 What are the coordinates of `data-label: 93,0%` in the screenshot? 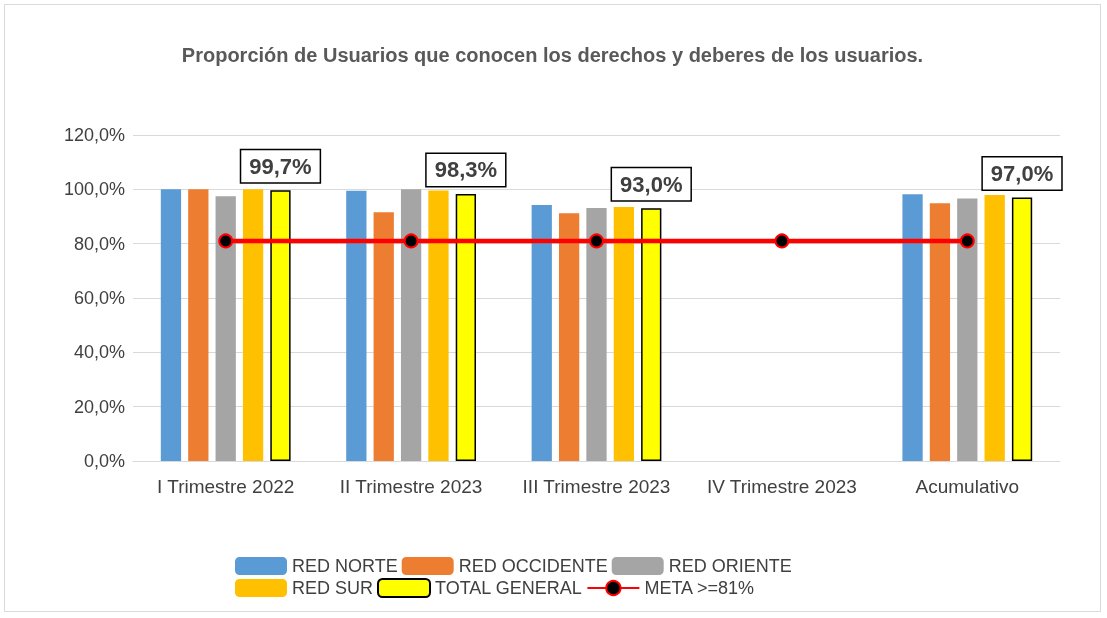 It's located at (651, 184).